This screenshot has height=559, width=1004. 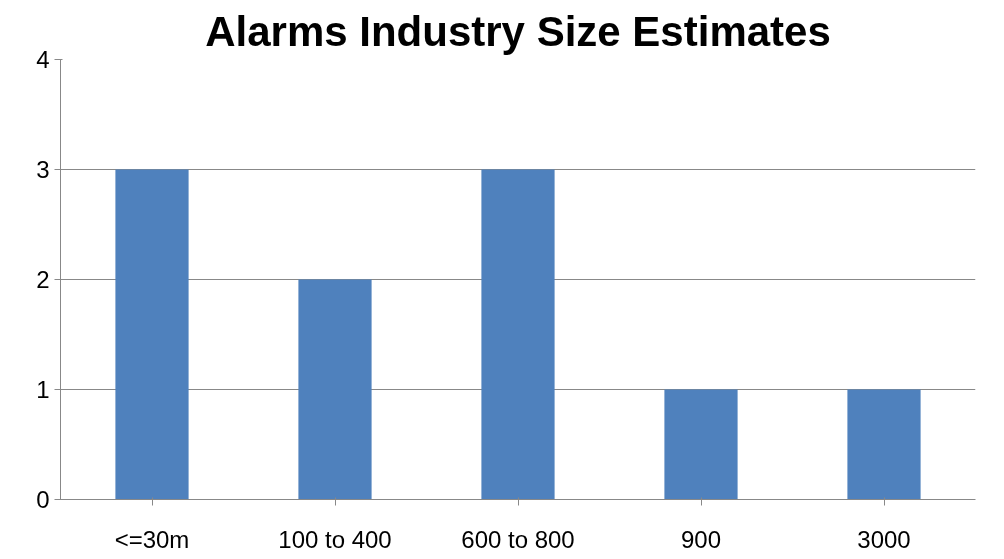 What do you see at coordinates (335, 539) in the screenshot?
I see `x-tick-label: 100 to 400` at bounding box center [335, 539].